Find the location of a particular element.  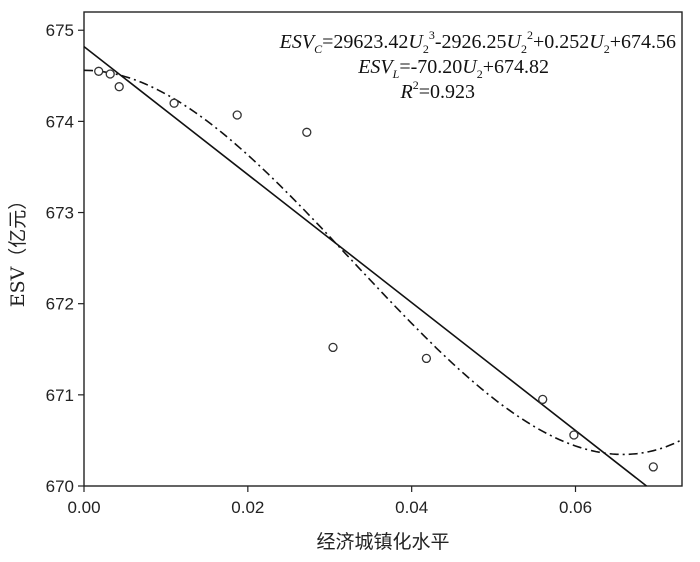

x-tick-label: 0.06 is located at coordinates (575, 507).